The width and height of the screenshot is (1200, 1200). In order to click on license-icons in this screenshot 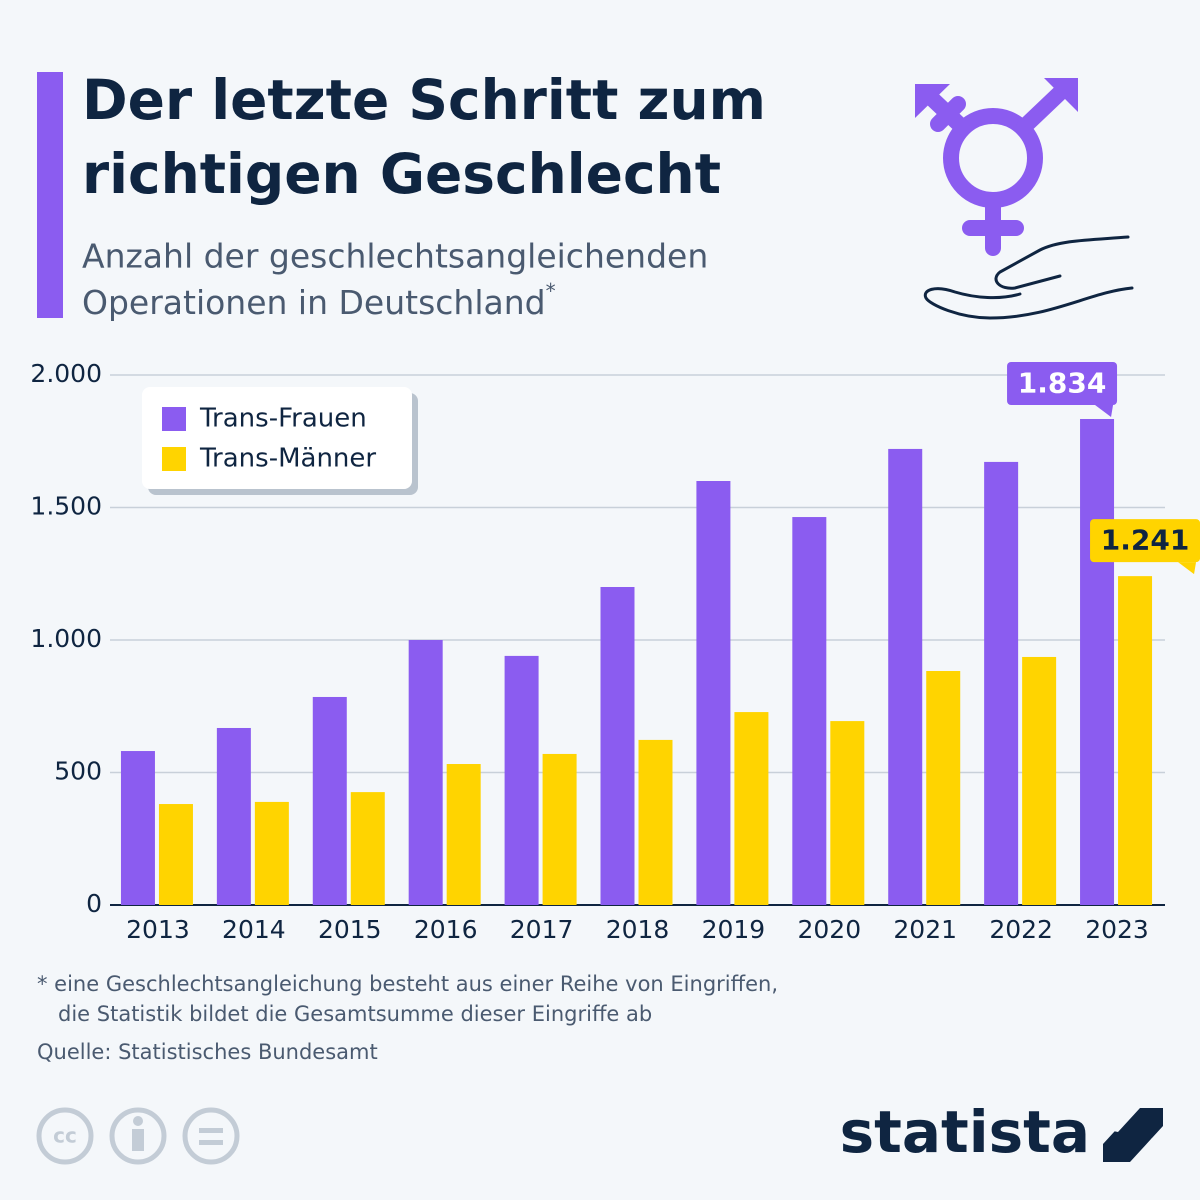, I will do `click(138, 1136)`.